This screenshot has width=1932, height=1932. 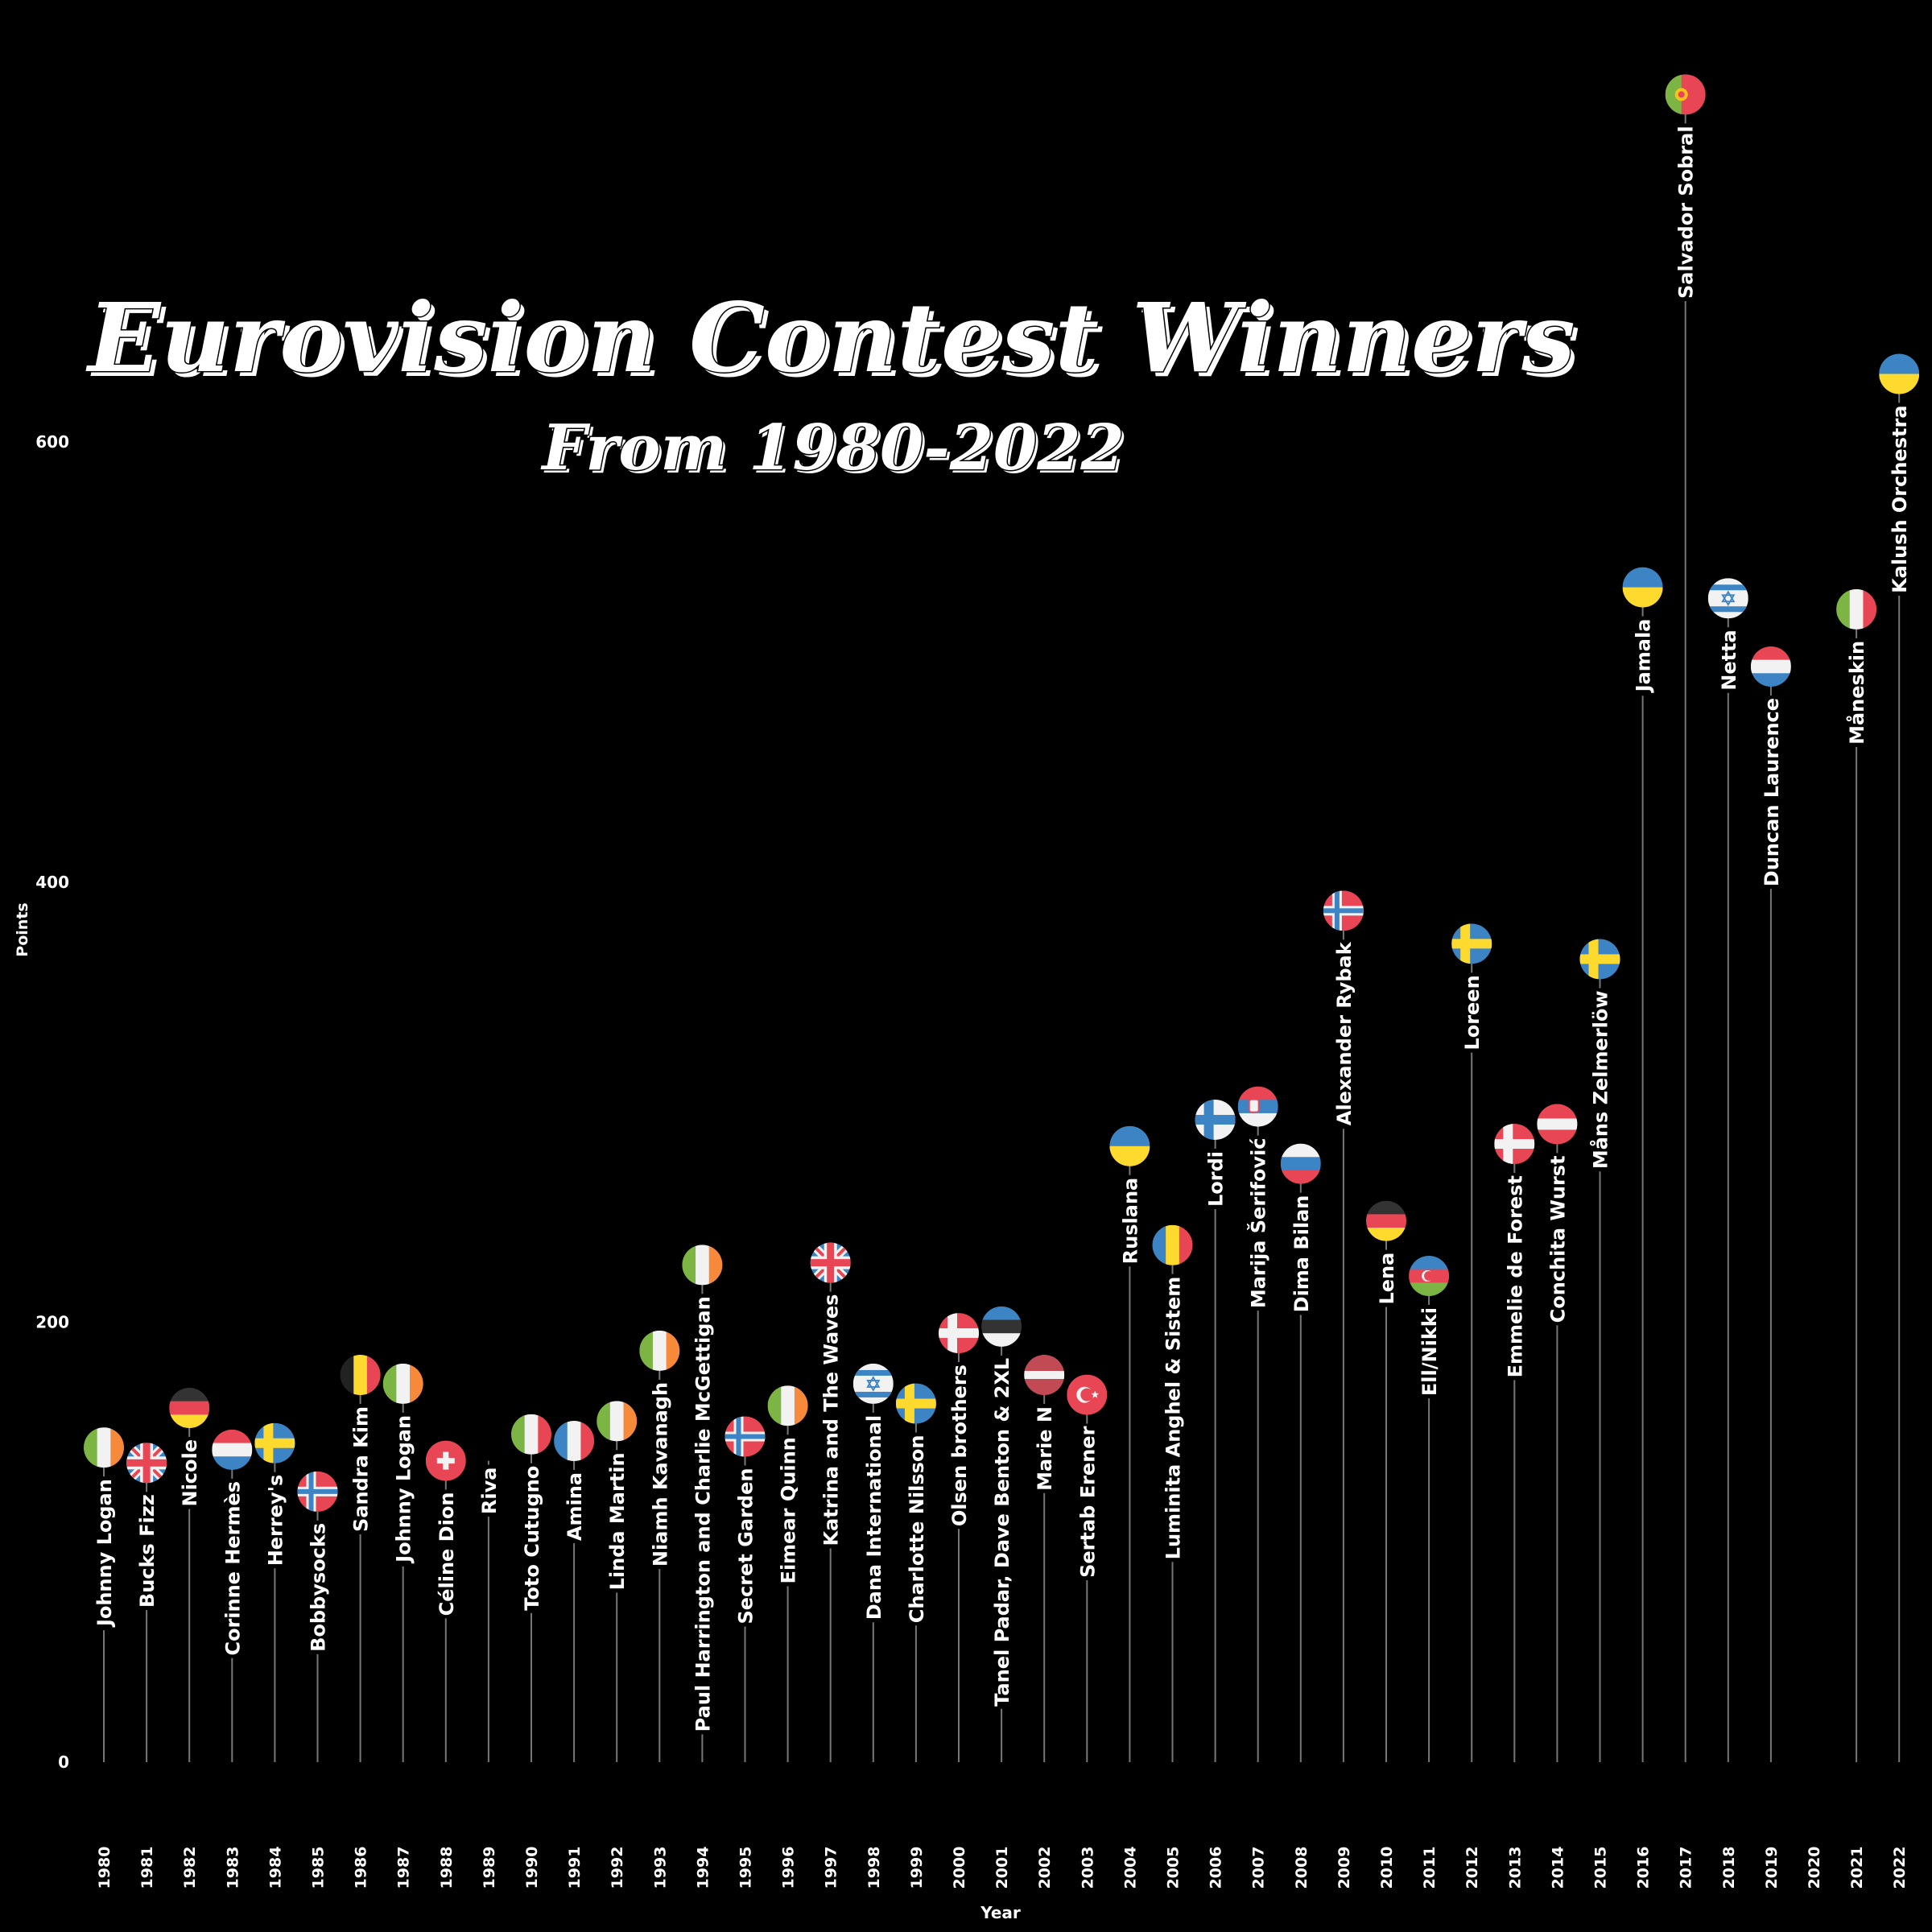 What do you see at coordinates (1257, 1106) in the screenshot?
I see `flag-marker-serbia` at bounding box center [1257, 1106].